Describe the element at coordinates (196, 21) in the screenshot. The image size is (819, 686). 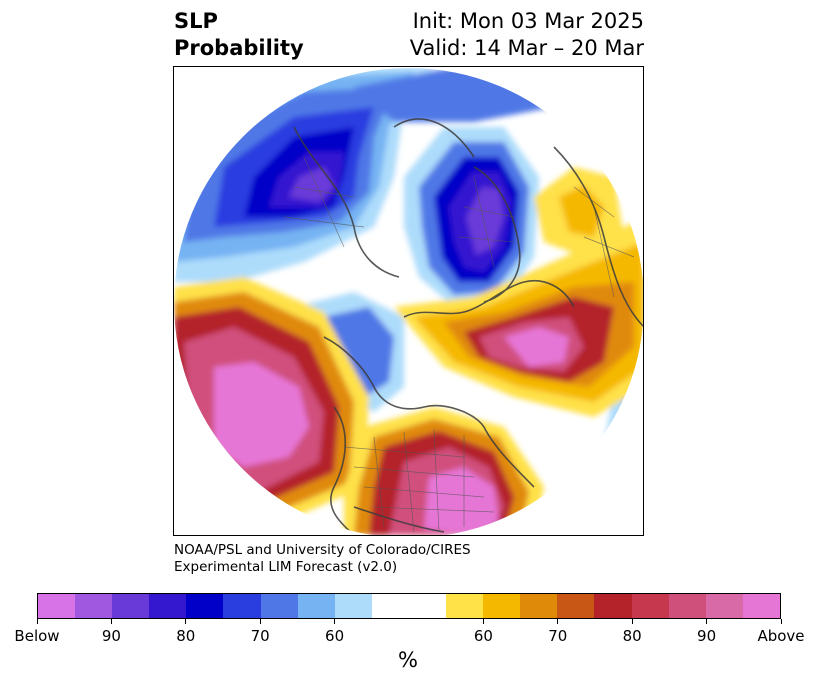
I see `title-variable: SLP` at that location.